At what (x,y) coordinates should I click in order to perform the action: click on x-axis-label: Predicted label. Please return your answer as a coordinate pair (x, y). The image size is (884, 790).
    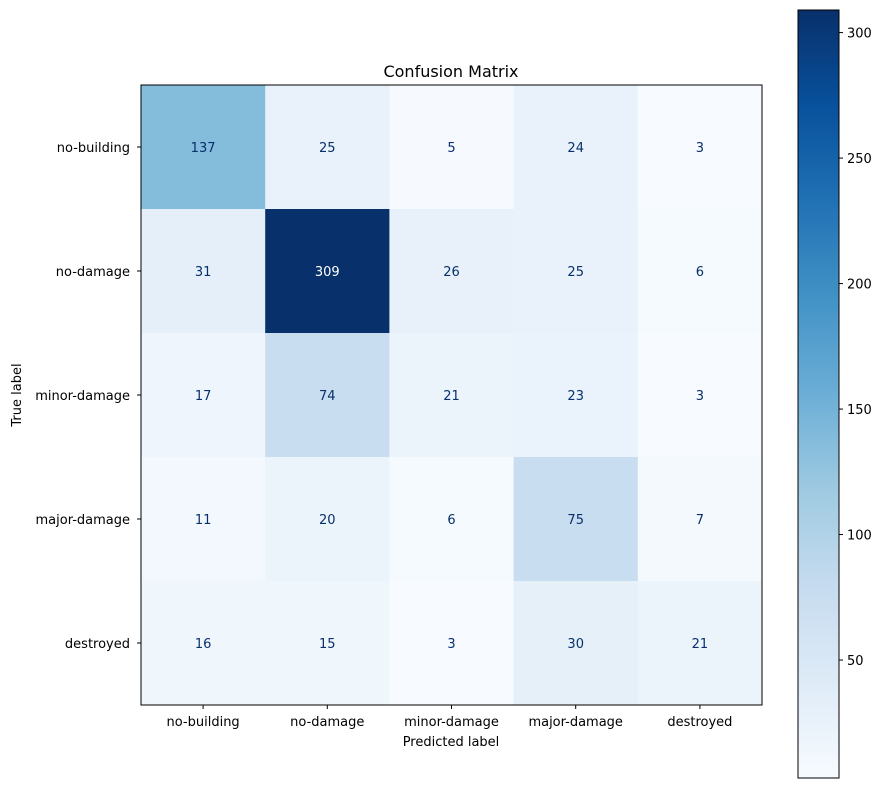
    Looking at the image, I should click on (451, 742).